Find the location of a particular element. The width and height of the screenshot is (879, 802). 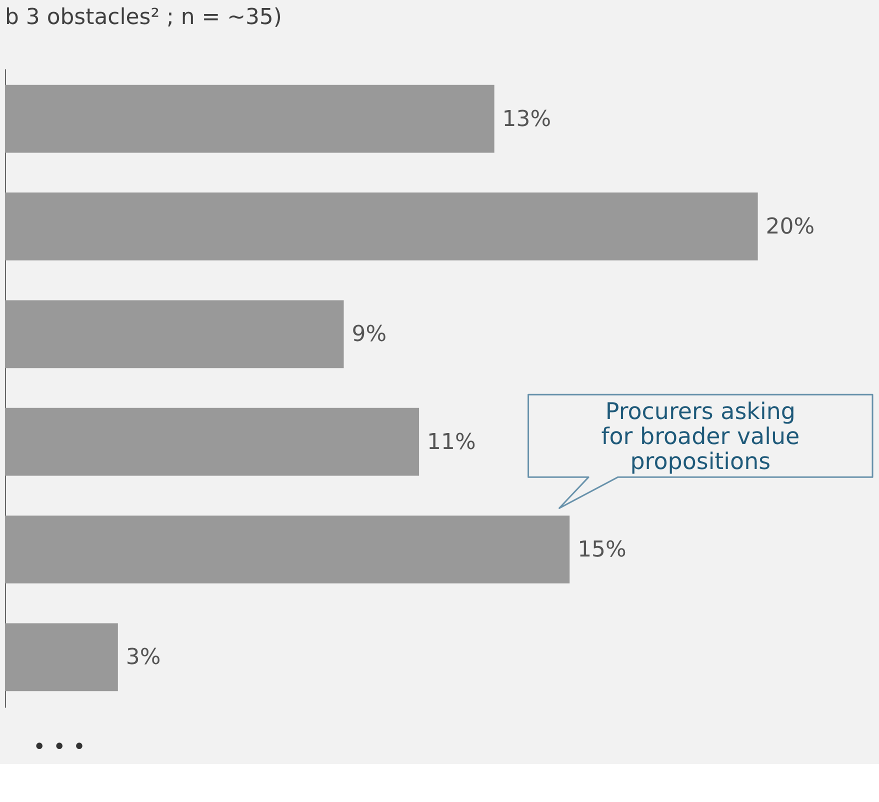

data-label: 13% is located at coordinates (527, 119).